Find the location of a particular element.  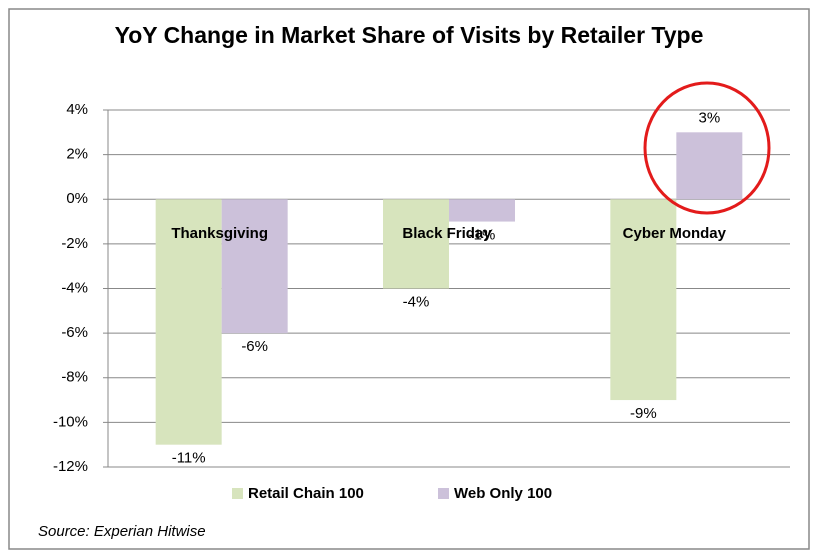

y-tick-label: -6% is located at coordinates (74, 332).